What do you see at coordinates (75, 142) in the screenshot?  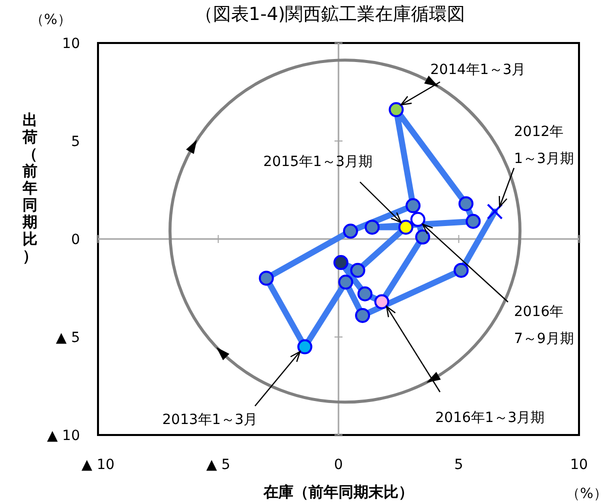 I see `y-tick-label: 5` at bounding box center [75, 142].